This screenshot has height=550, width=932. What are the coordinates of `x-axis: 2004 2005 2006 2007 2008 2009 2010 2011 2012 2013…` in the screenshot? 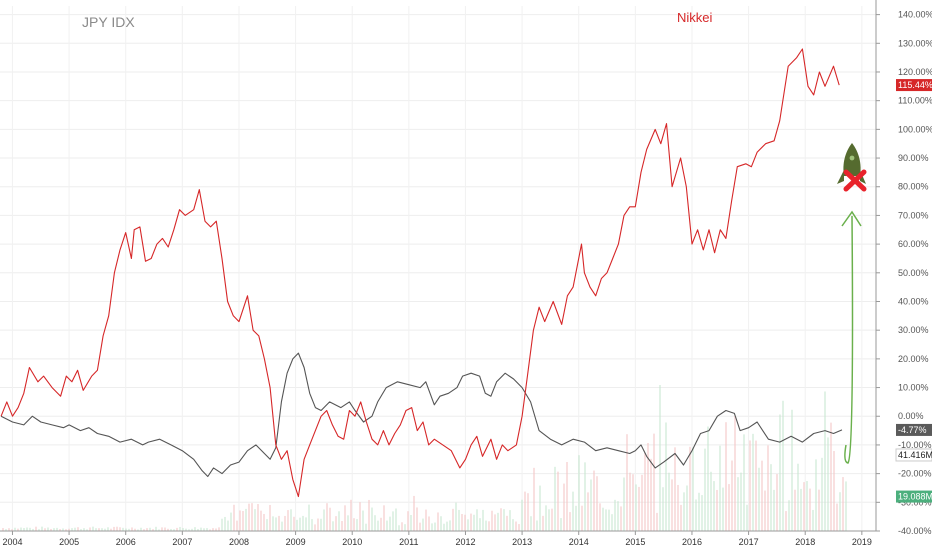 It's located at (438, 538).